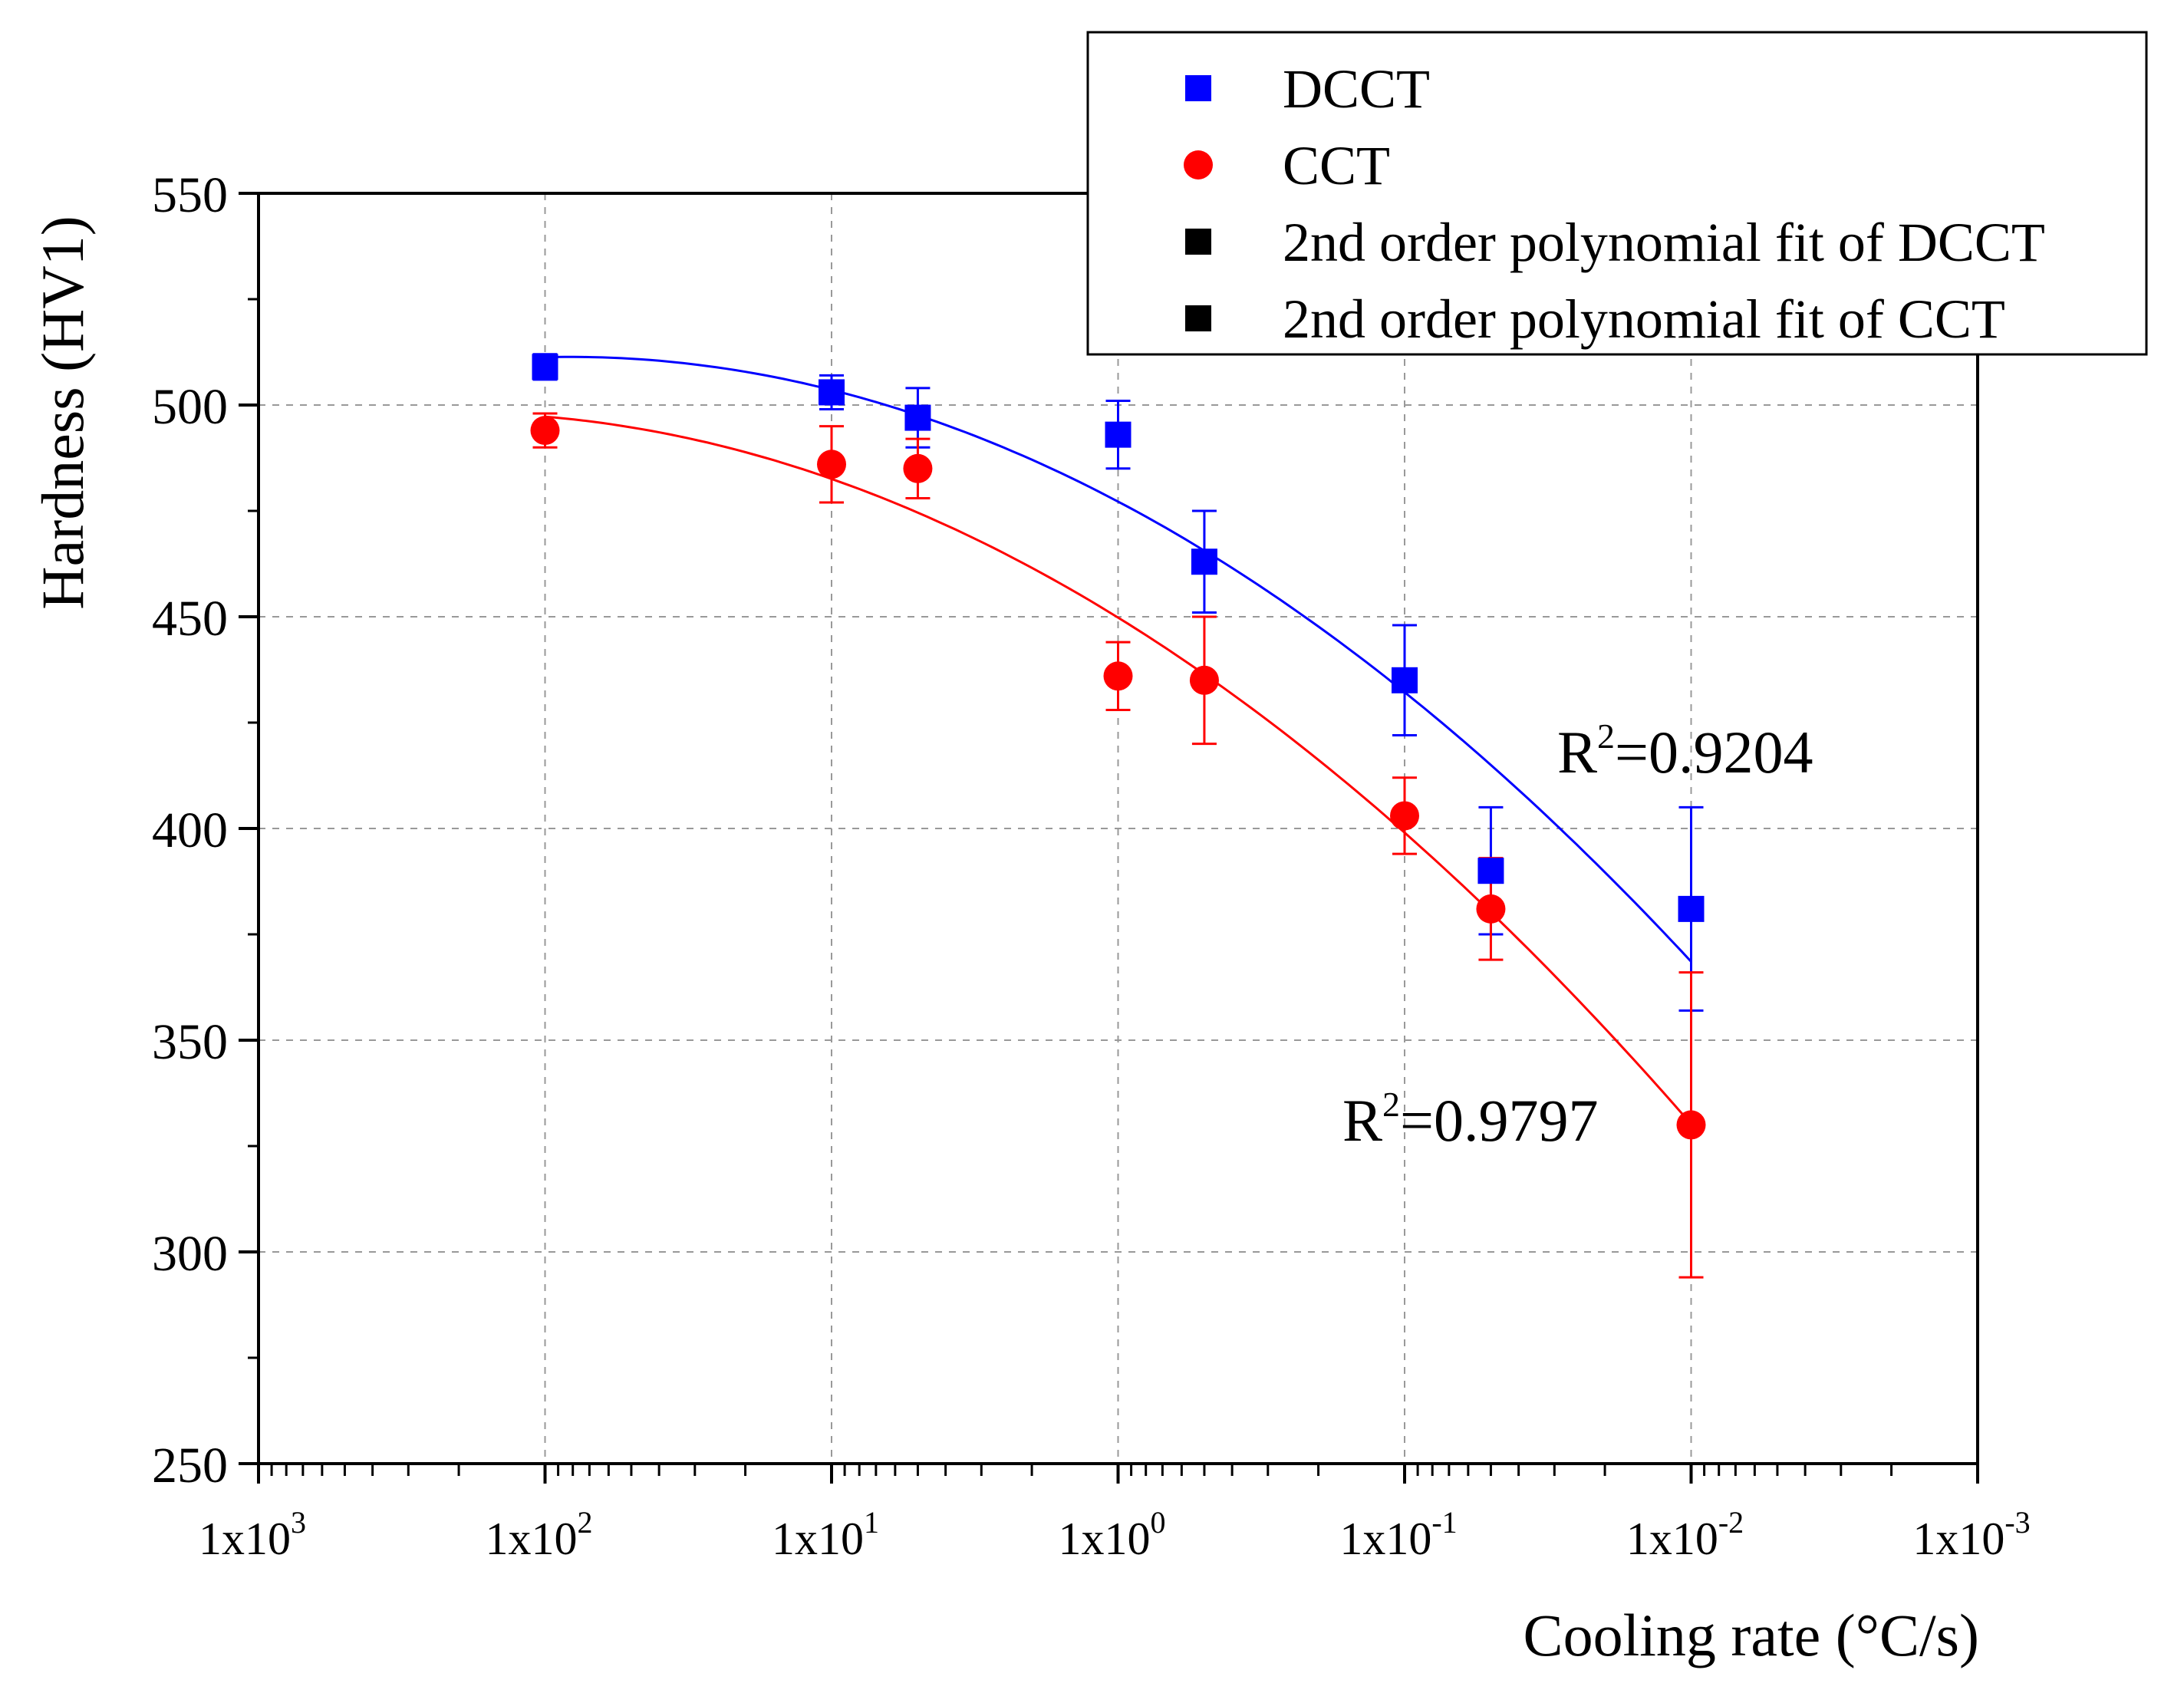  What do you see at coordinates (190, 619) in the screenshot?
I see `y-tick-label: 450` at bounding box center [190, 619].